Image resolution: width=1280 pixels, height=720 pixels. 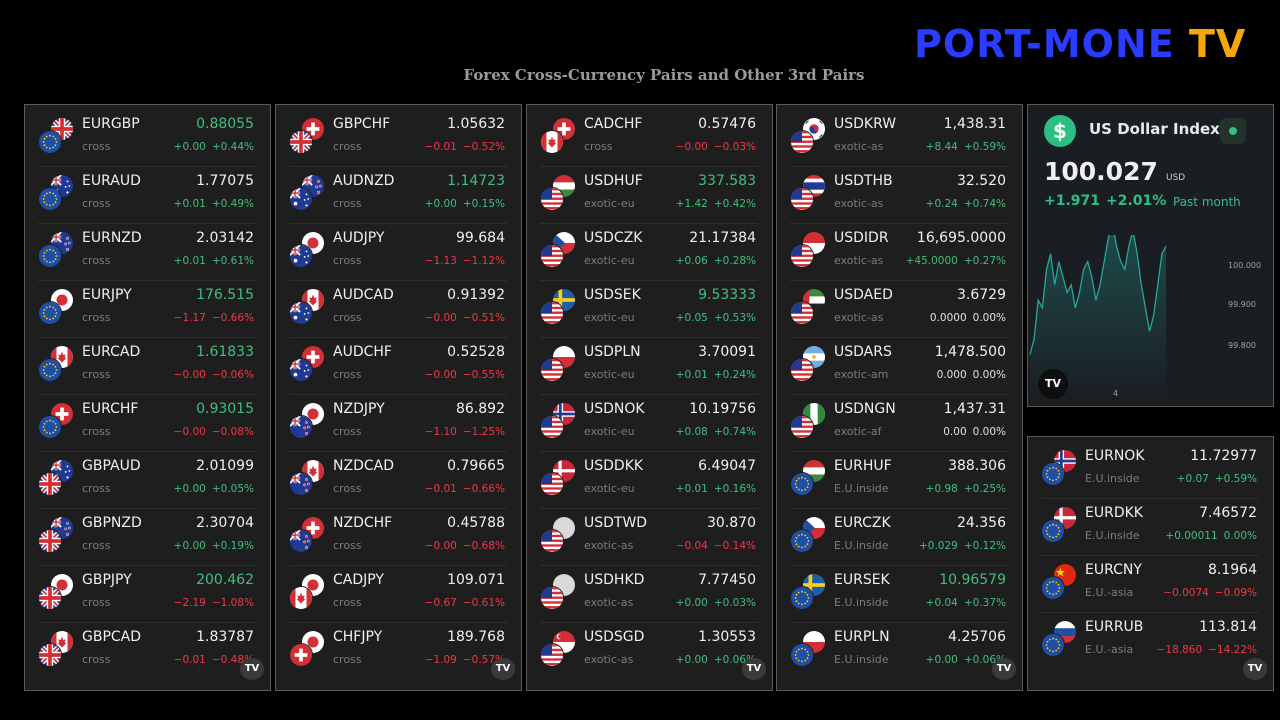 I want to click on pair-row-eurchf: EURCHF cross 0.93015 −0.00 −0.08%, so click(x=147, y=423).